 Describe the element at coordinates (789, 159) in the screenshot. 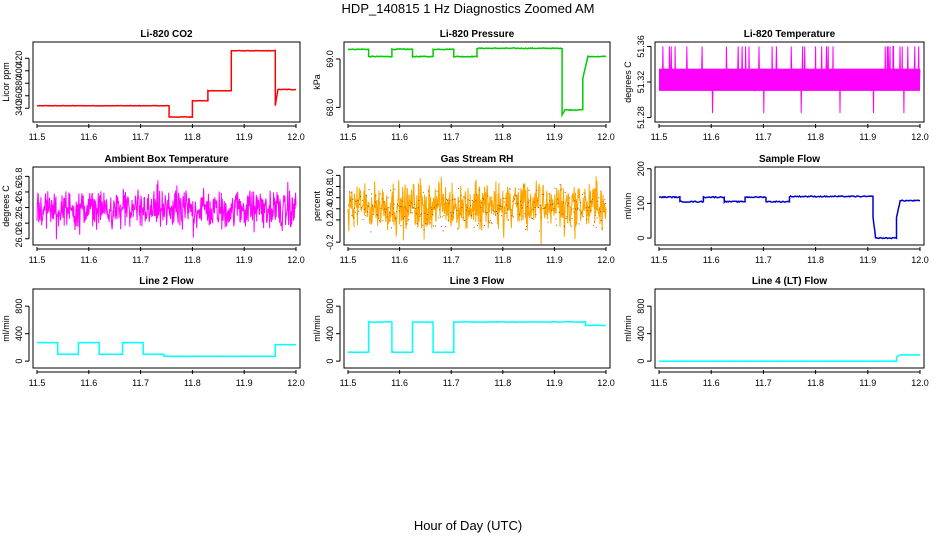

I see `panel-title: Sample Flow` at that location.